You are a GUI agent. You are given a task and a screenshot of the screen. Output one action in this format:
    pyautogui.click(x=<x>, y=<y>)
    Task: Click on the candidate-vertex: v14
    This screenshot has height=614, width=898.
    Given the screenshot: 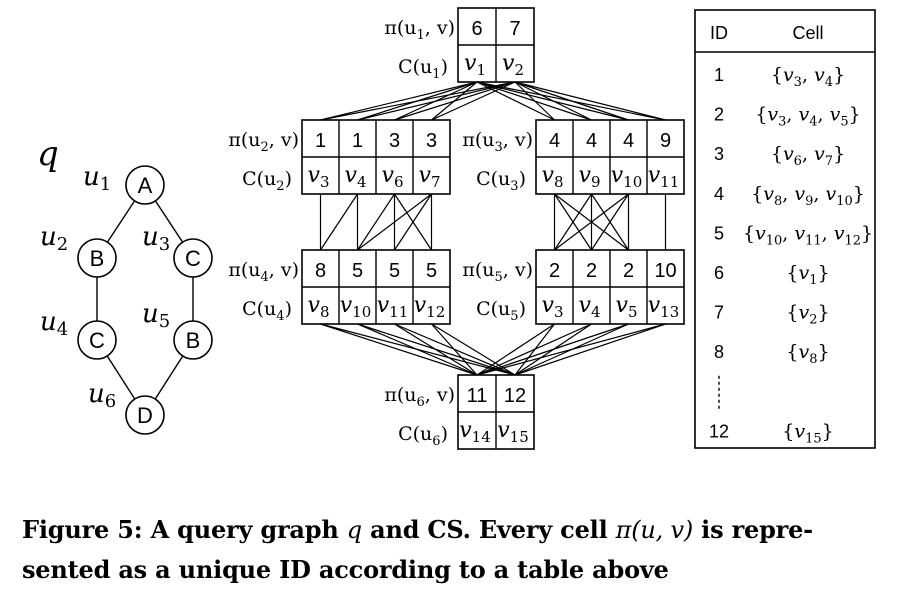 What is the action you would take?
    pyautogui.click(x=475, y=432)
    